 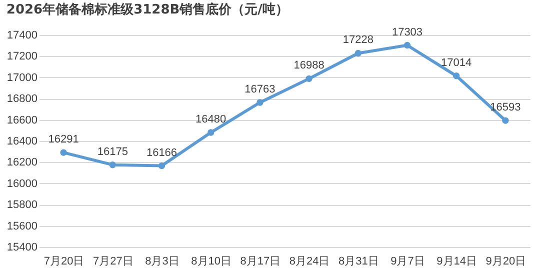 I want to click on y-tick-label: 15400, so click(x=22, y=248).